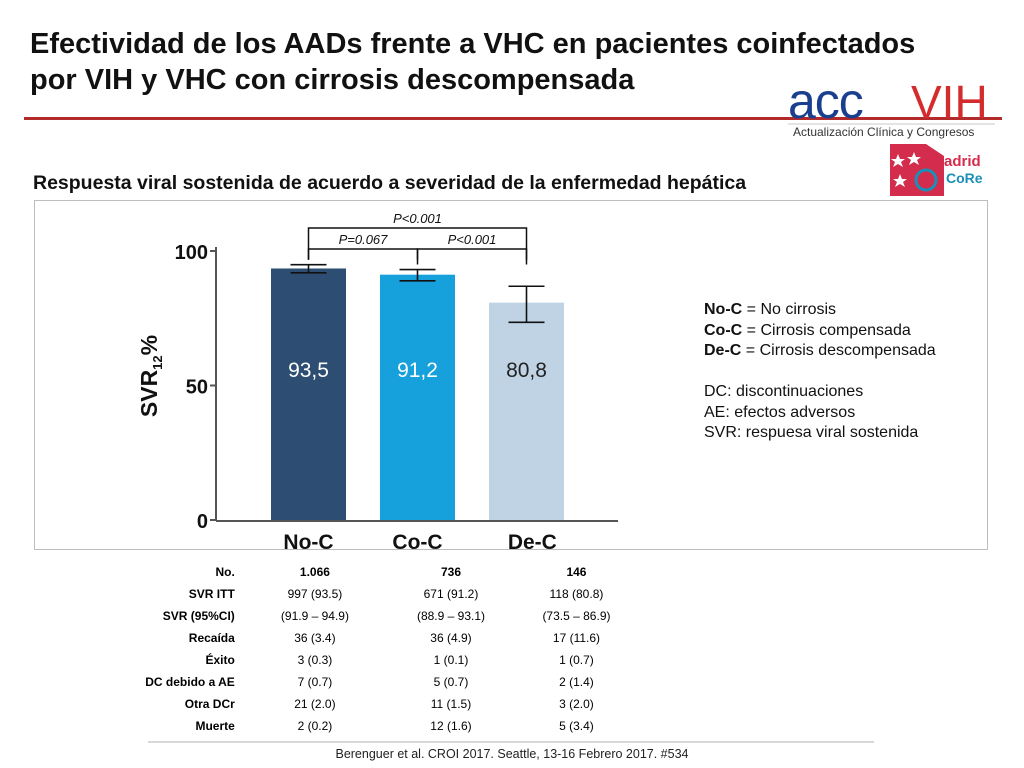 This screenshot has width=1024, height=768. What do you see at coordinates (513, 118) in the screenshot?
I see `title-divider` at bounding box center [513, 118].